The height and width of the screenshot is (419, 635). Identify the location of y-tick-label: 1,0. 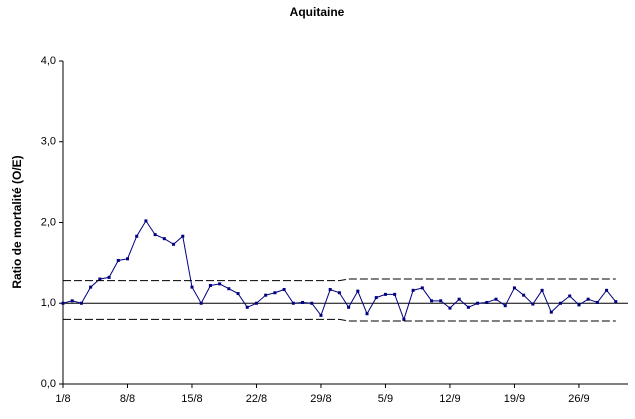
(48, 303).